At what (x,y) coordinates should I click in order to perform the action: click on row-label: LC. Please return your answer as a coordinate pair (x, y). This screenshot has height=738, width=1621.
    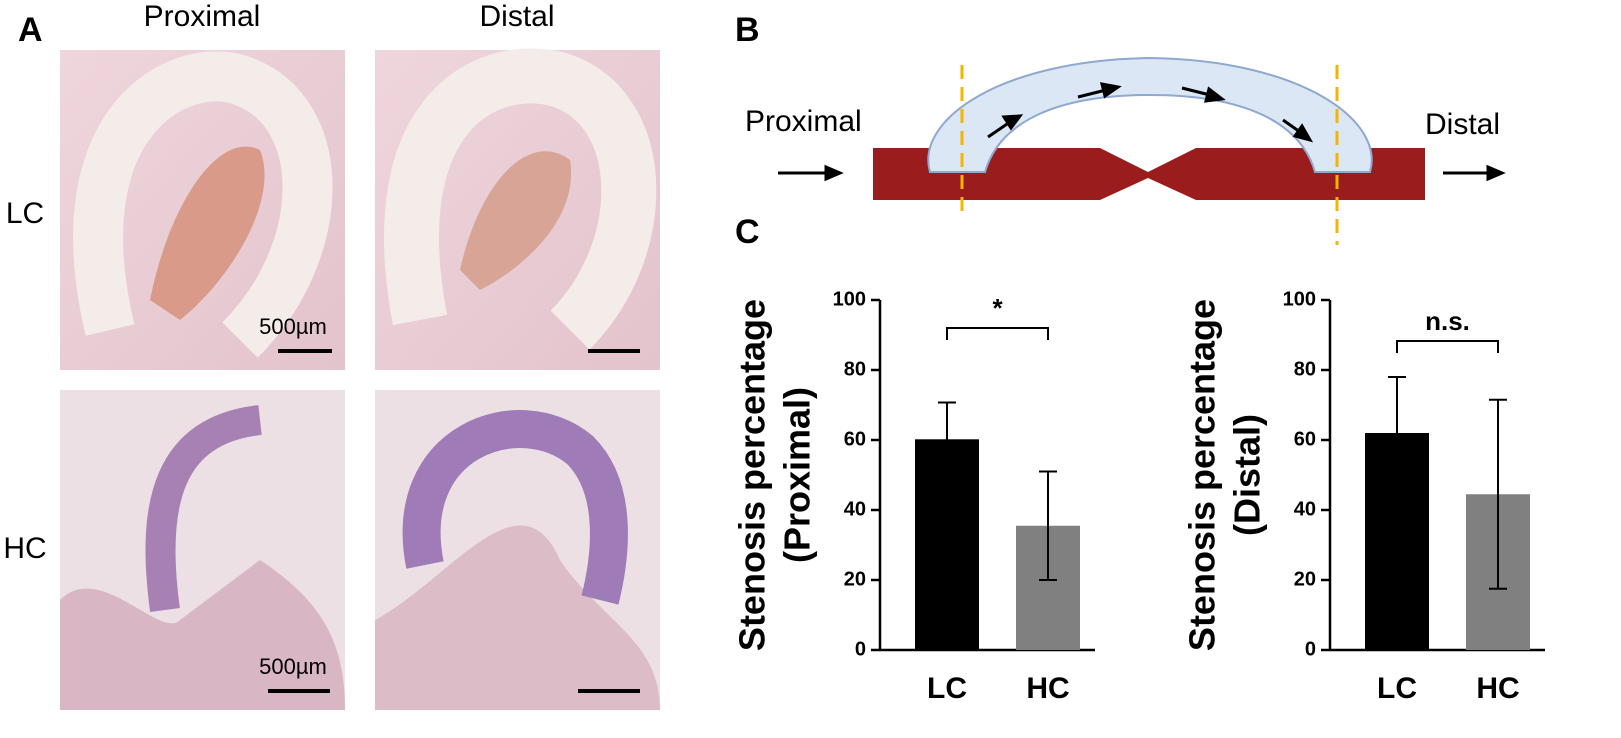
    Looking at the image, I should click on (25, 213).